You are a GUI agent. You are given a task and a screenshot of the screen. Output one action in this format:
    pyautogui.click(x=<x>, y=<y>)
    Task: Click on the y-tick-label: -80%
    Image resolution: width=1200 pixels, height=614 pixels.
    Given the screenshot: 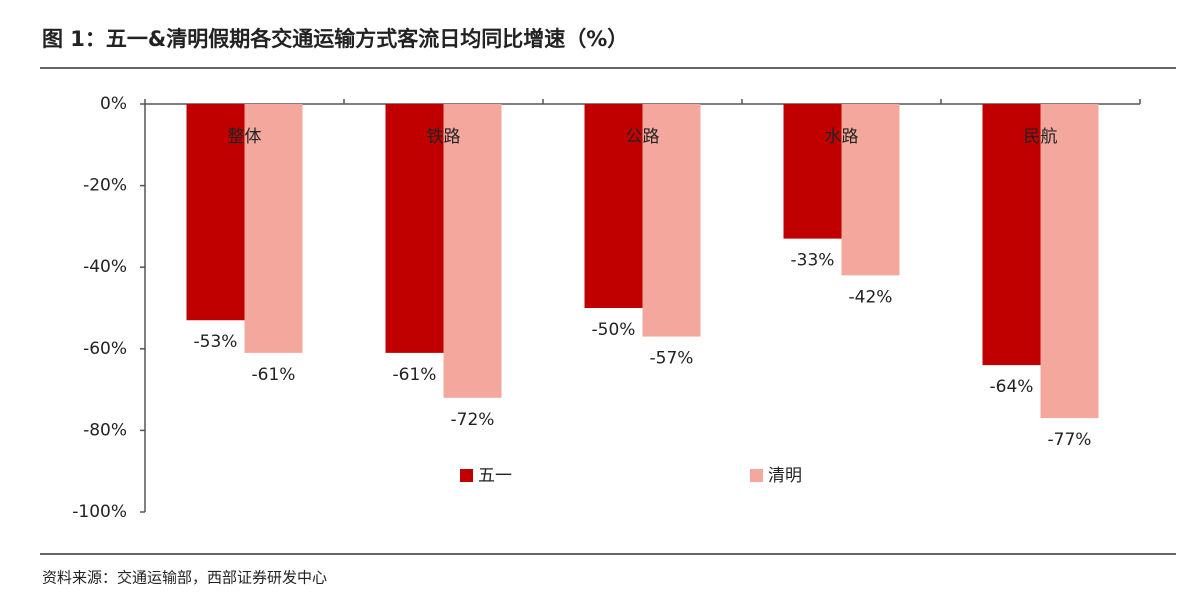 What is the action you would take?
    pyautogui.click(x=105, y=430)
    